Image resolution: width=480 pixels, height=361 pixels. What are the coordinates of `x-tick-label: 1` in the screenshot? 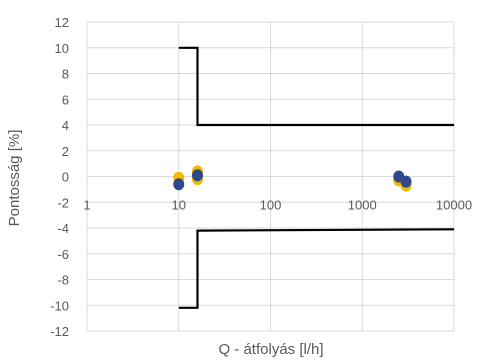 It's located at (86, 205).